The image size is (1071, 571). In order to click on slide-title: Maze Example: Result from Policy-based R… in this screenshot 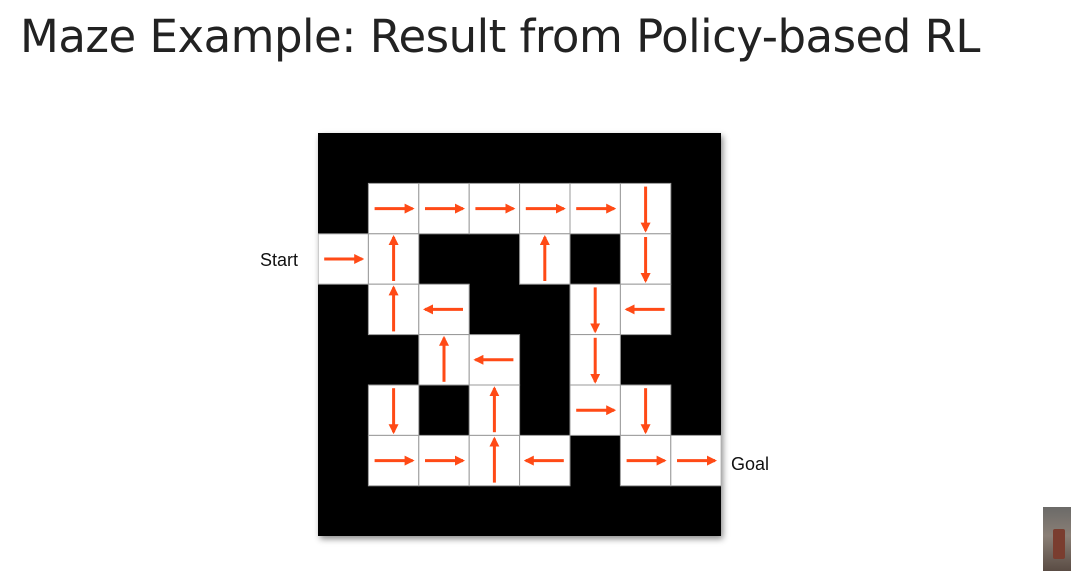, I will do `click(500, 36)`.